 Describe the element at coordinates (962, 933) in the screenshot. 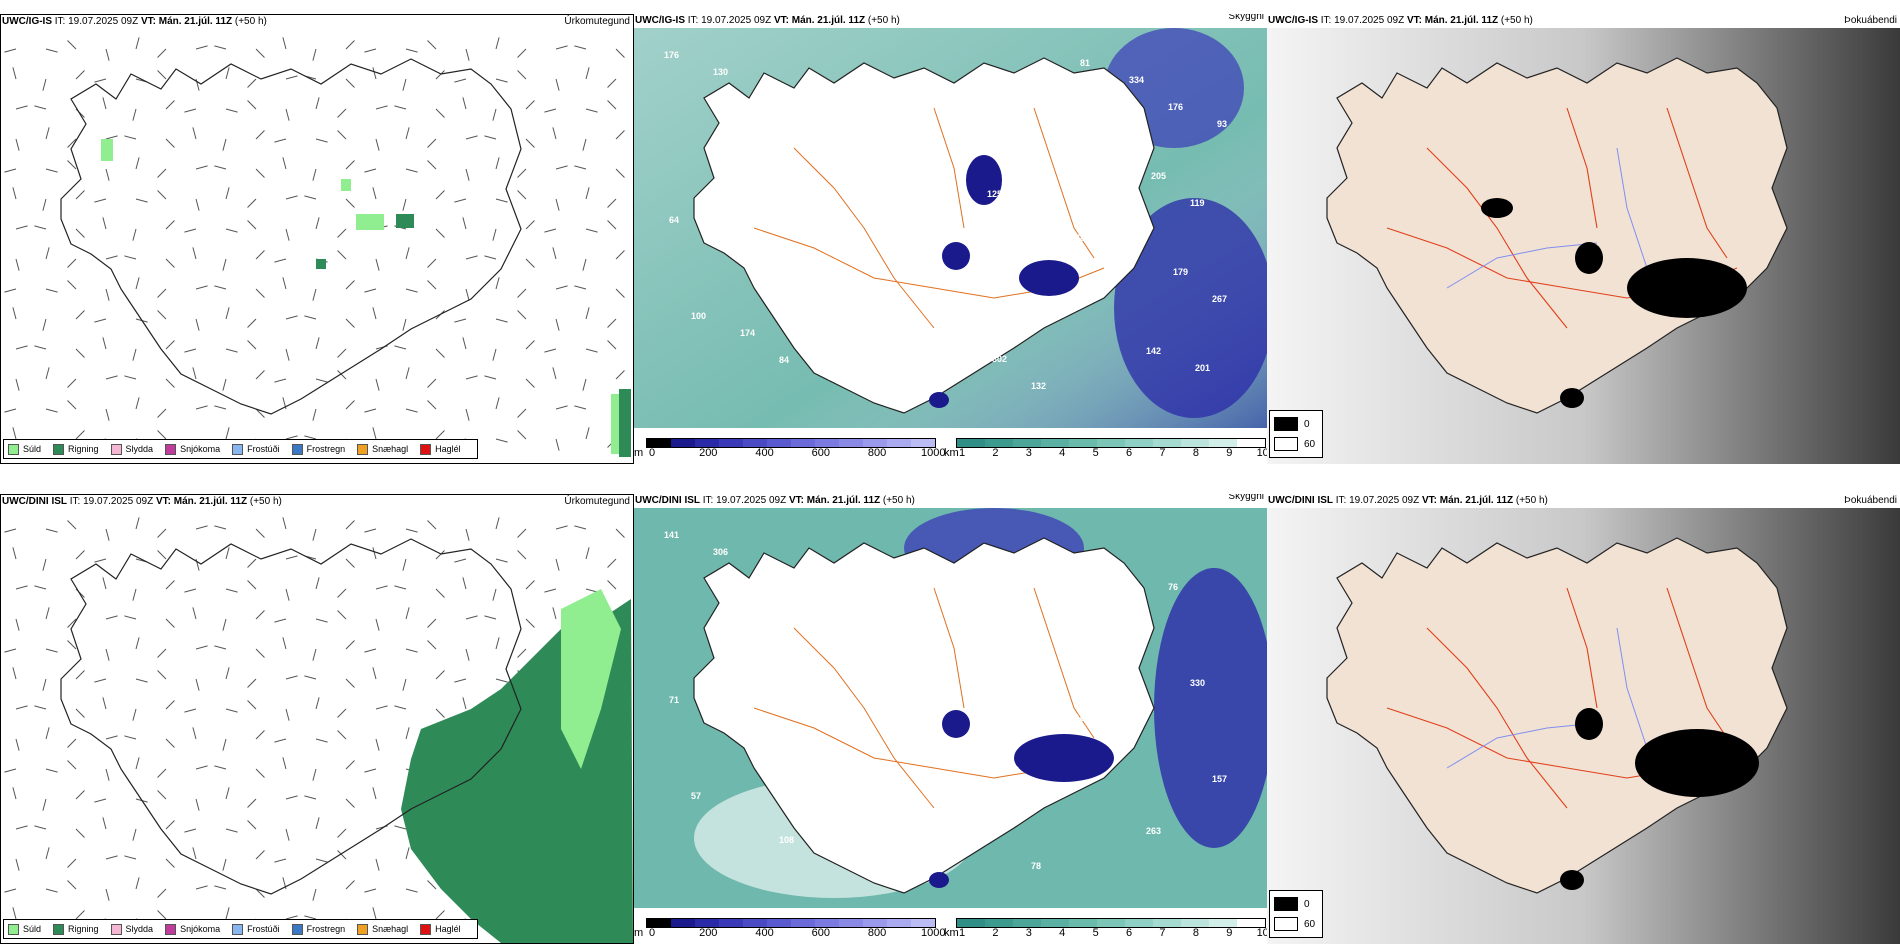

I see `scale-tick: 1` at that location.